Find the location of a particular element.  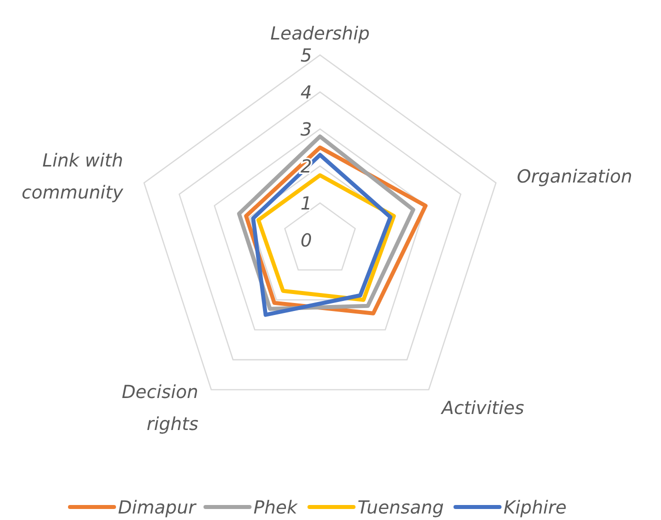

legend-label: Dimapur is located at coordinates (158, 507).